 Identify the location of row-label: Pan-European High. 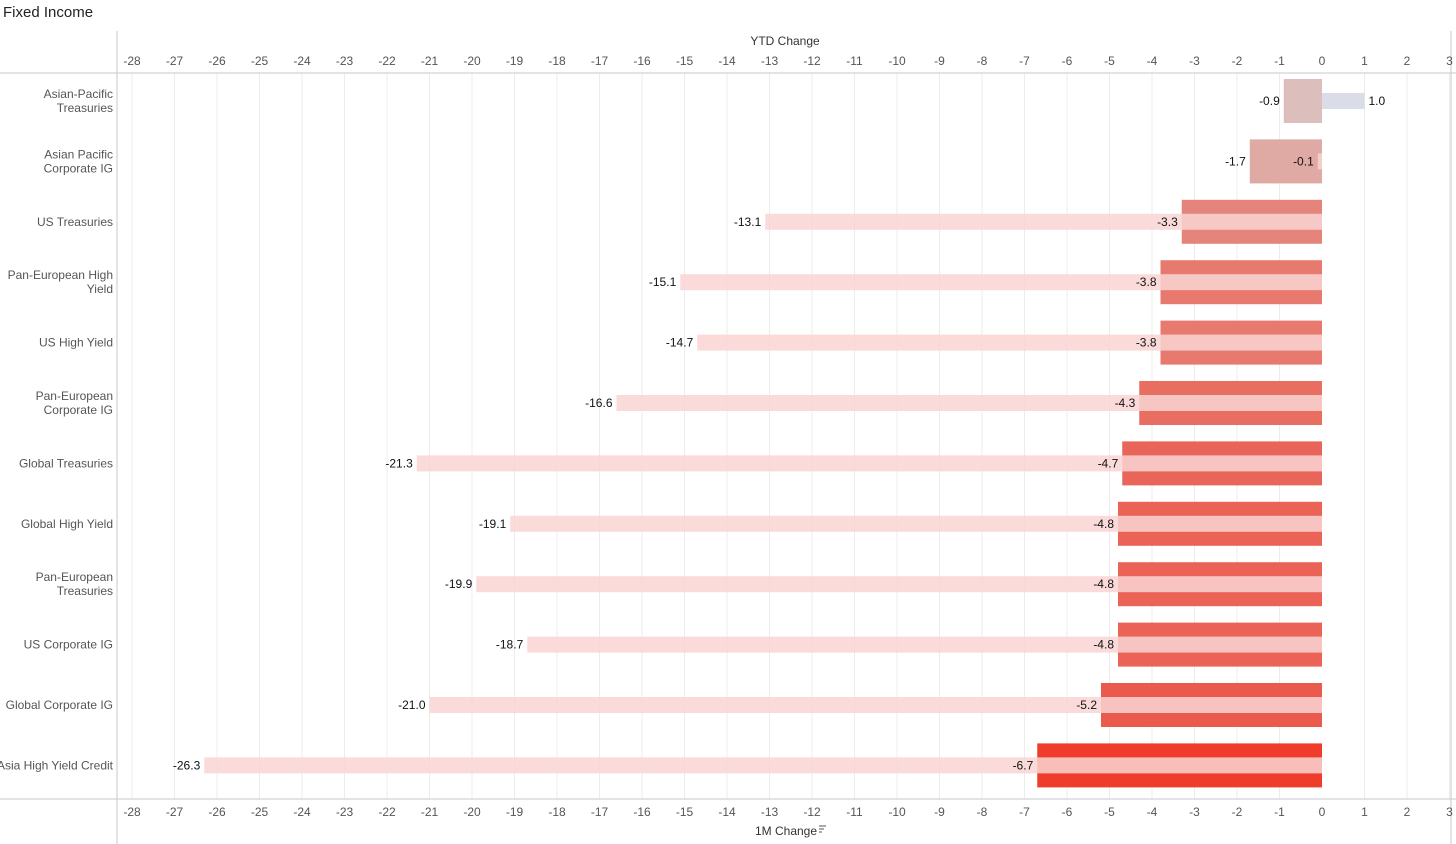
(60, 275).